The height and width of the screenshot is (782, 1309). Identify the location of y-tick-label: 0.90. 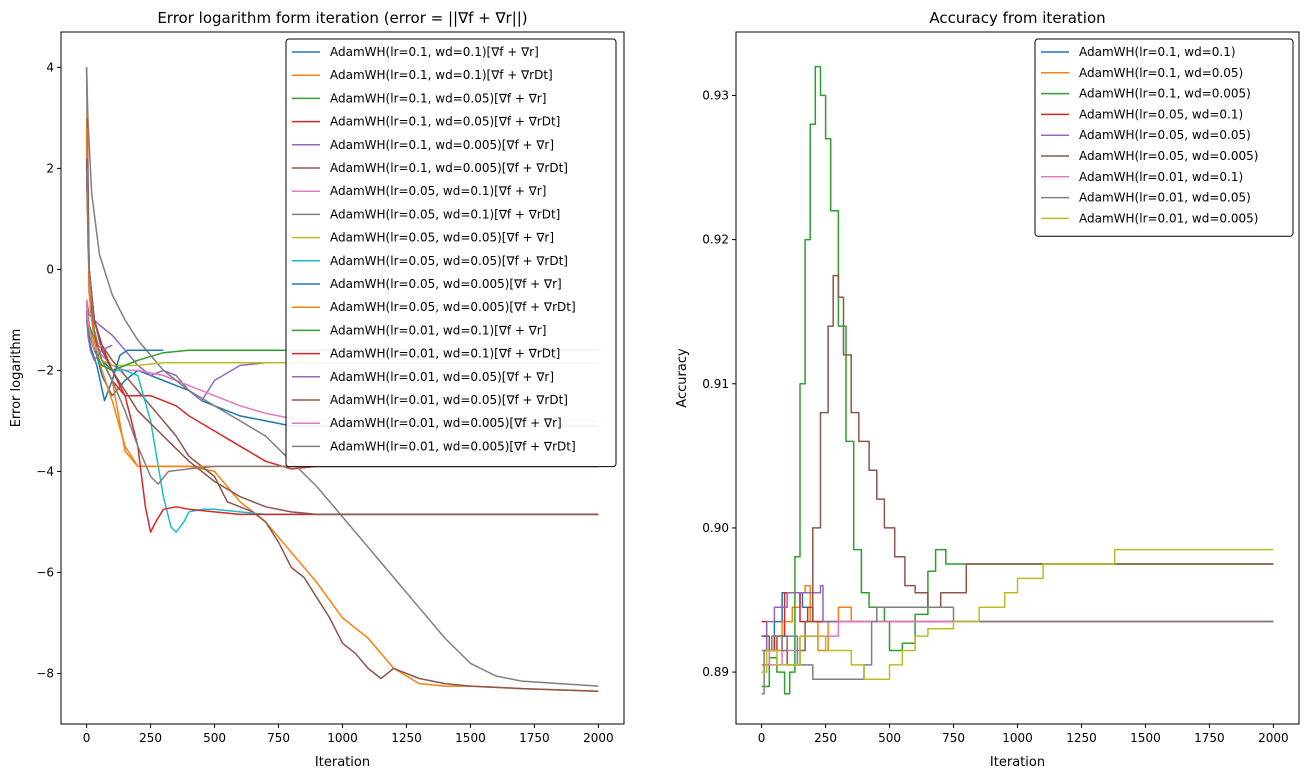
(715, 528).